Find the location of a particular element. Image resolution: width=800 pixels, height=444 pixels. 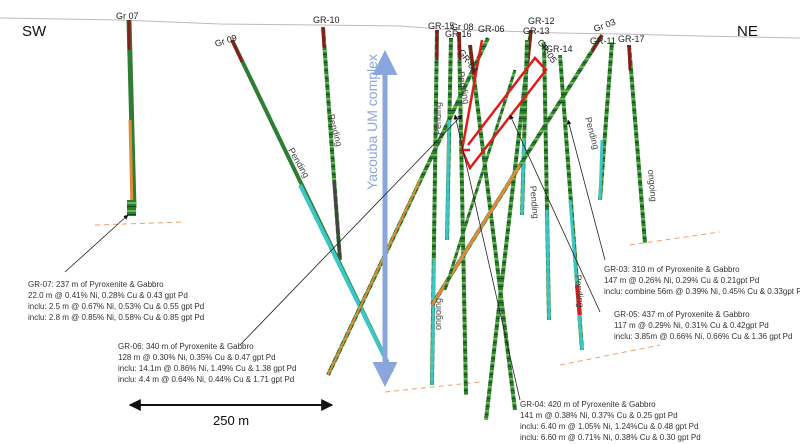

hole-label-gr16: GR-16 is located at coordinates (458, 34).